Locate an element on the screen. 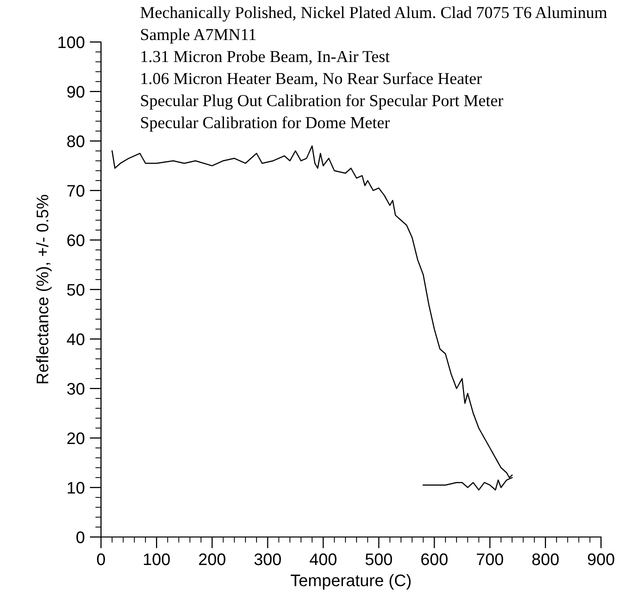 This screenshot has height=606, width=639. x-tick-label: 900 is located at coordinates (601, 559).